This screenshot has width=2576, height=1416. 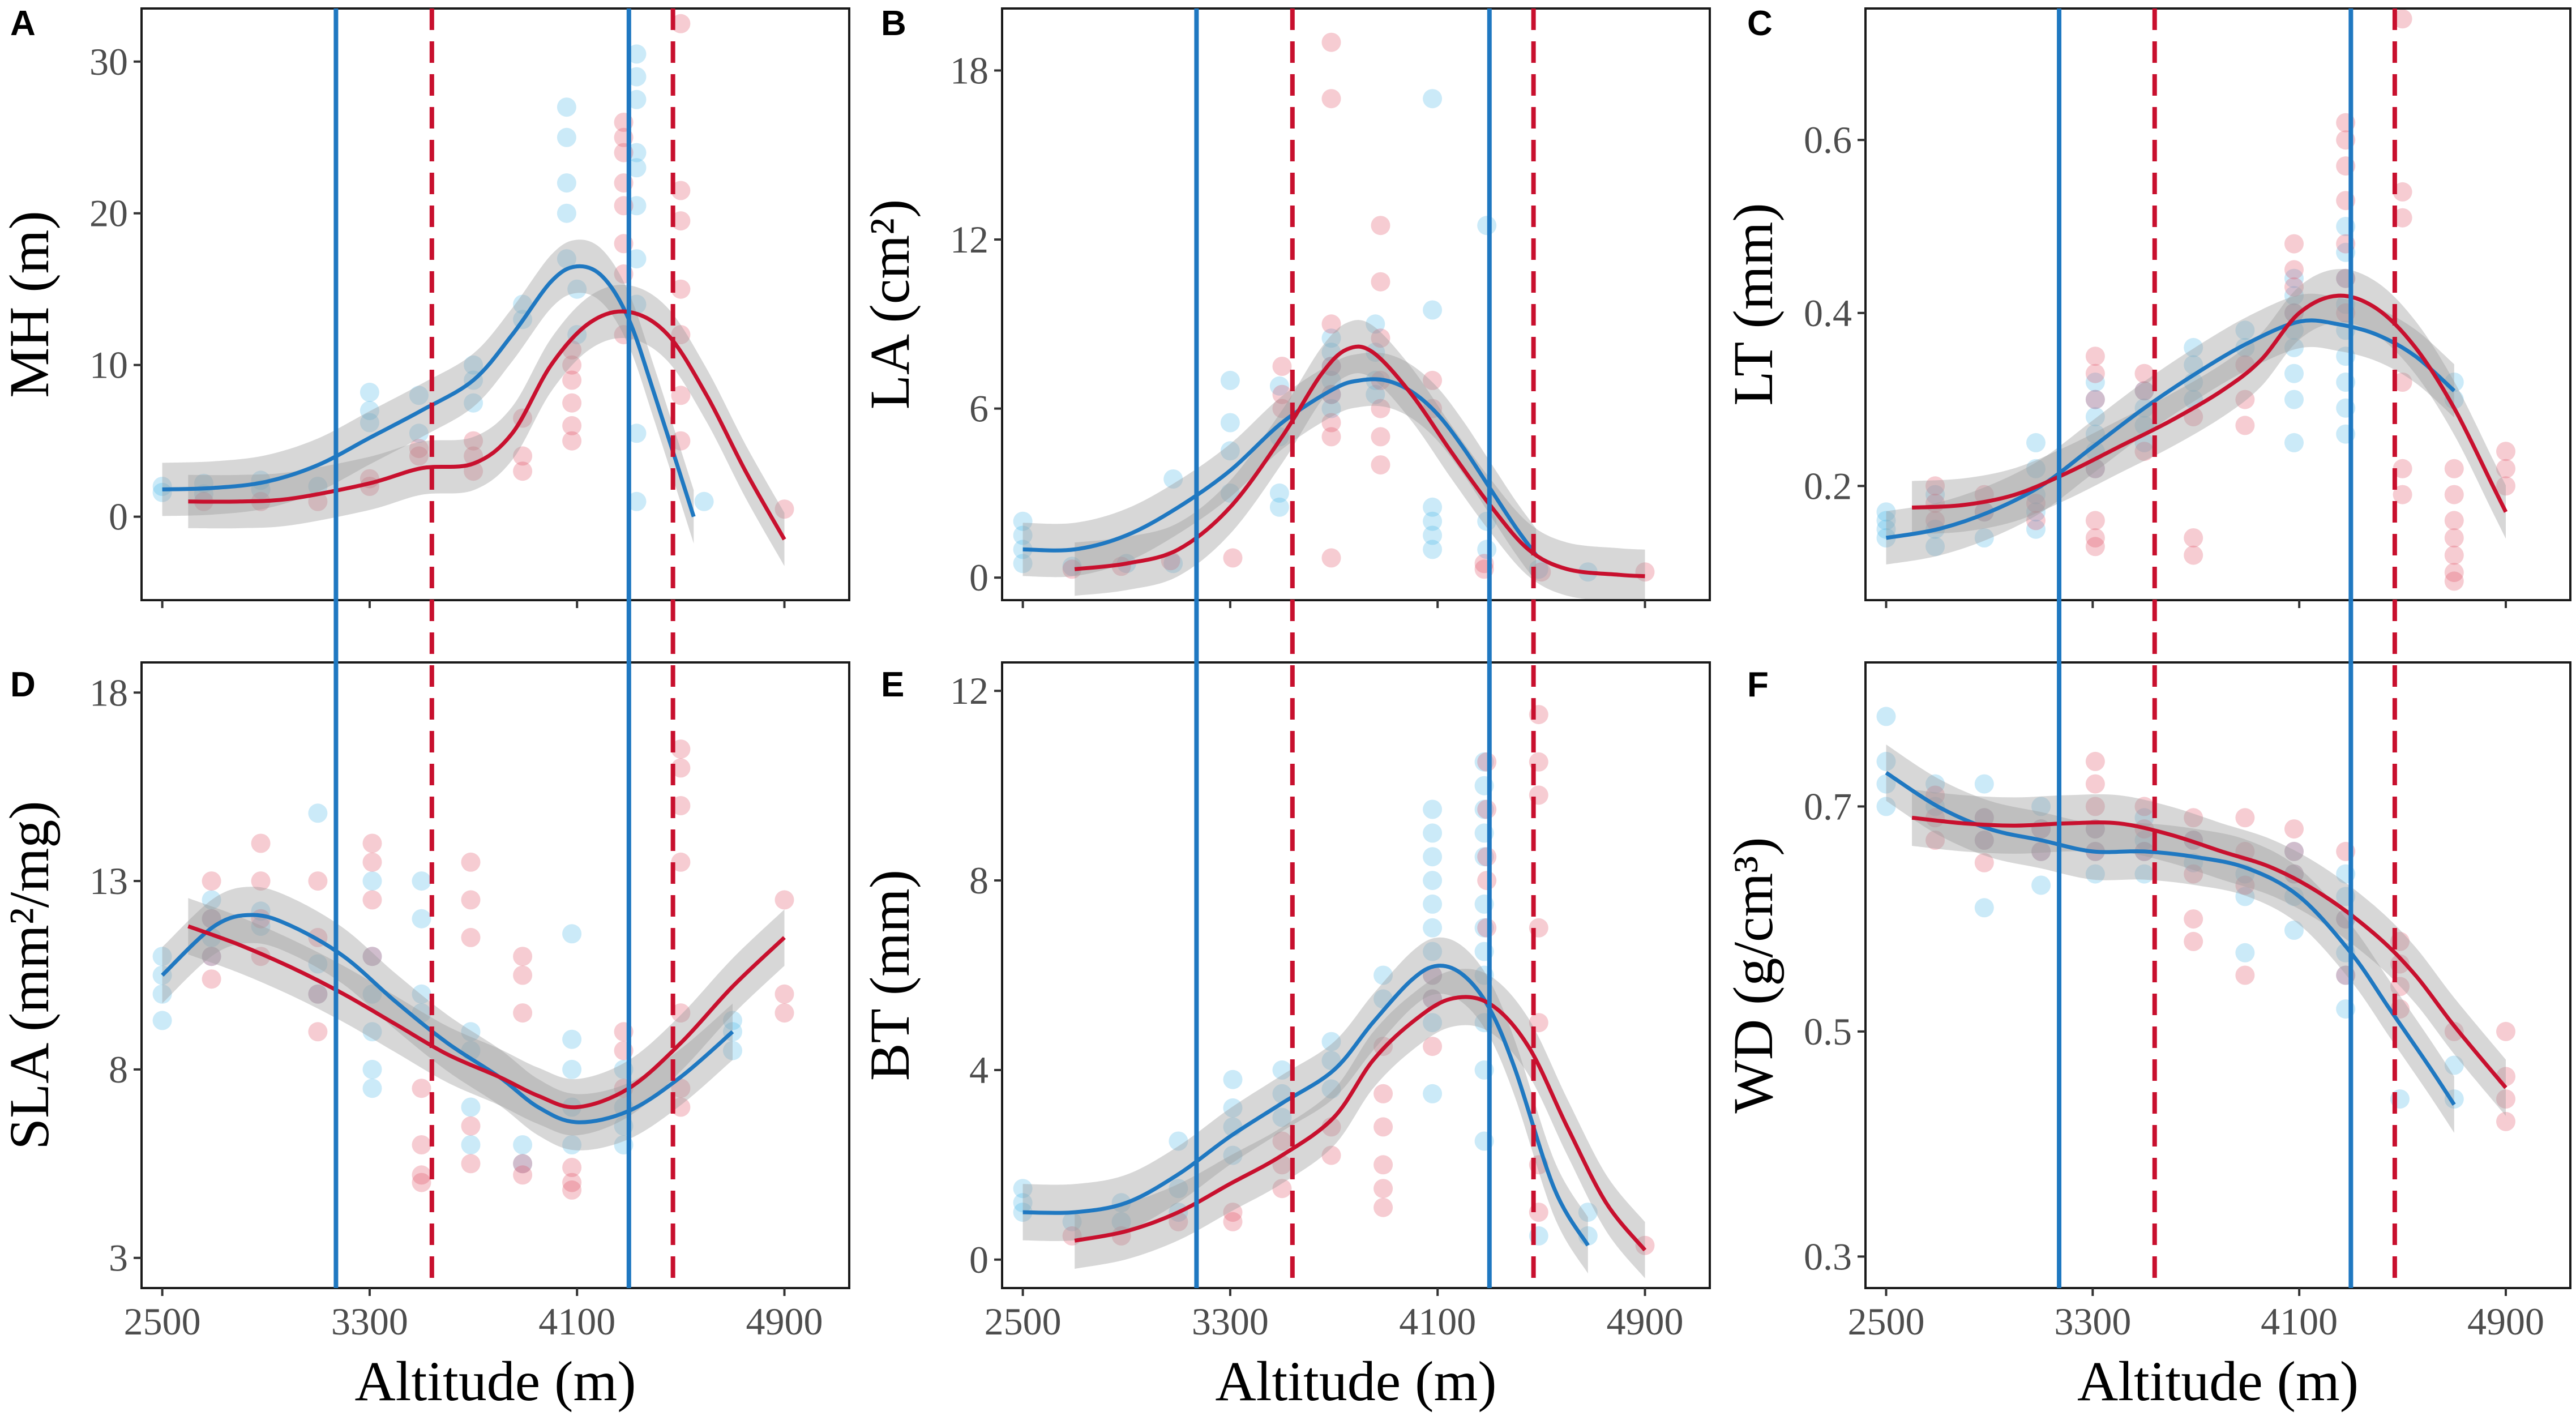 I want to click on y-tick-label: 4, so click(x=979, y=1070).